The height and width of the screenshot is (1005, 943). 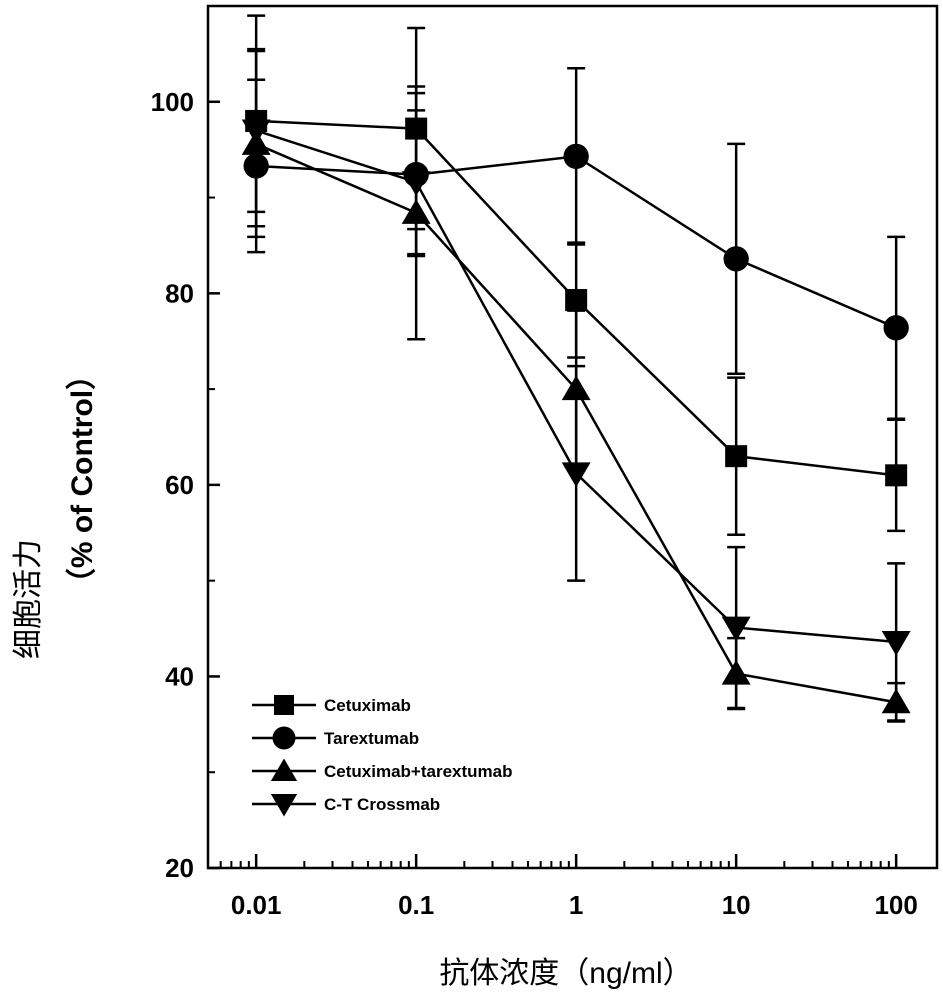 I want to click on y-tick-label: 40, so click(x=179, y=676).